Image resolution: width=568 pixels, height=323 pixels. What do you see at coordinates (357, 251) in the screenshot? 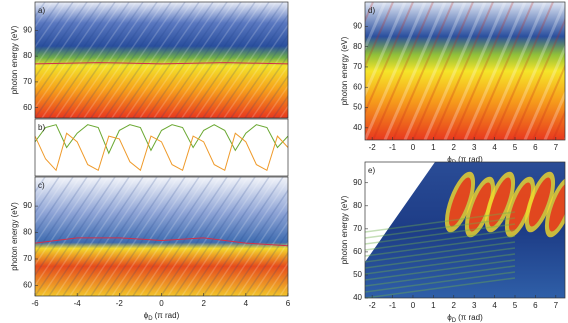
I see `y-tick-label: 60` at bounding box center [357, 251].